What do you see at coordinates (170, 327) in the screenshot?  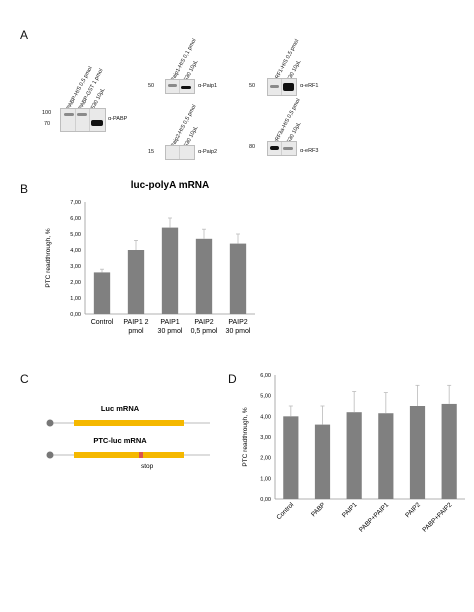 I see `x-tick-label: PAIP1 30 pmol` at bounding box center [170, 327].